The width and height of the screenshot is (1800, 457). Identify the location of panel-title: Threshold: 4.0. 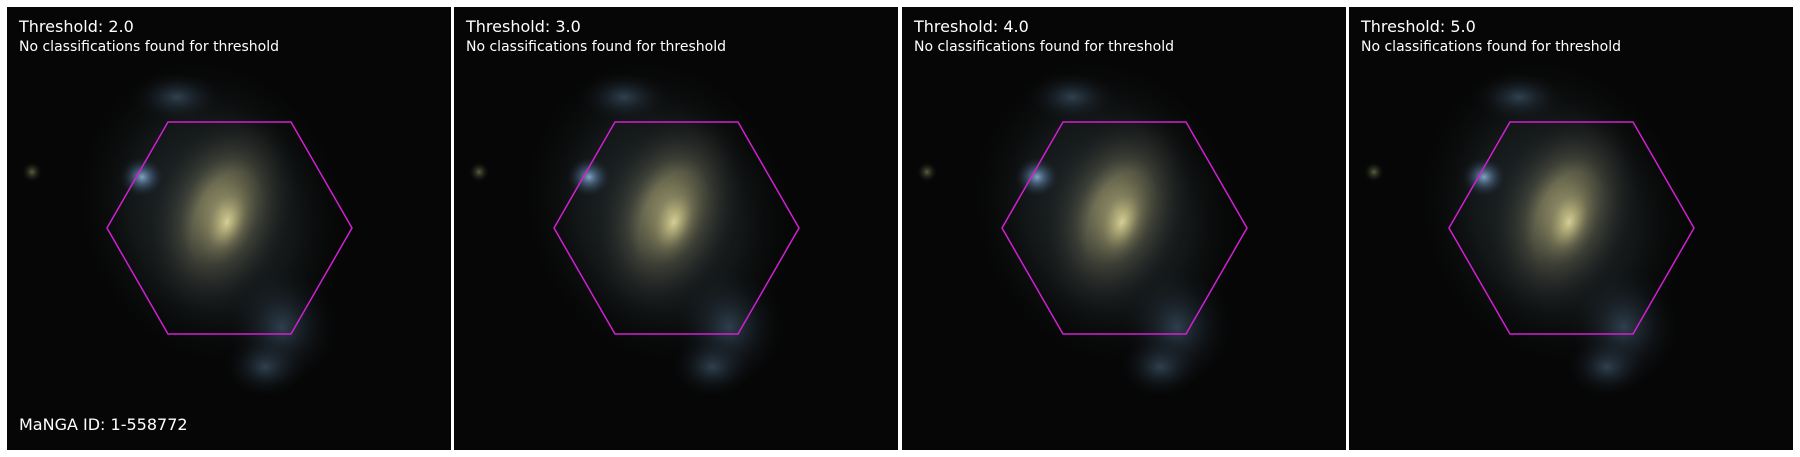
(971, 26).